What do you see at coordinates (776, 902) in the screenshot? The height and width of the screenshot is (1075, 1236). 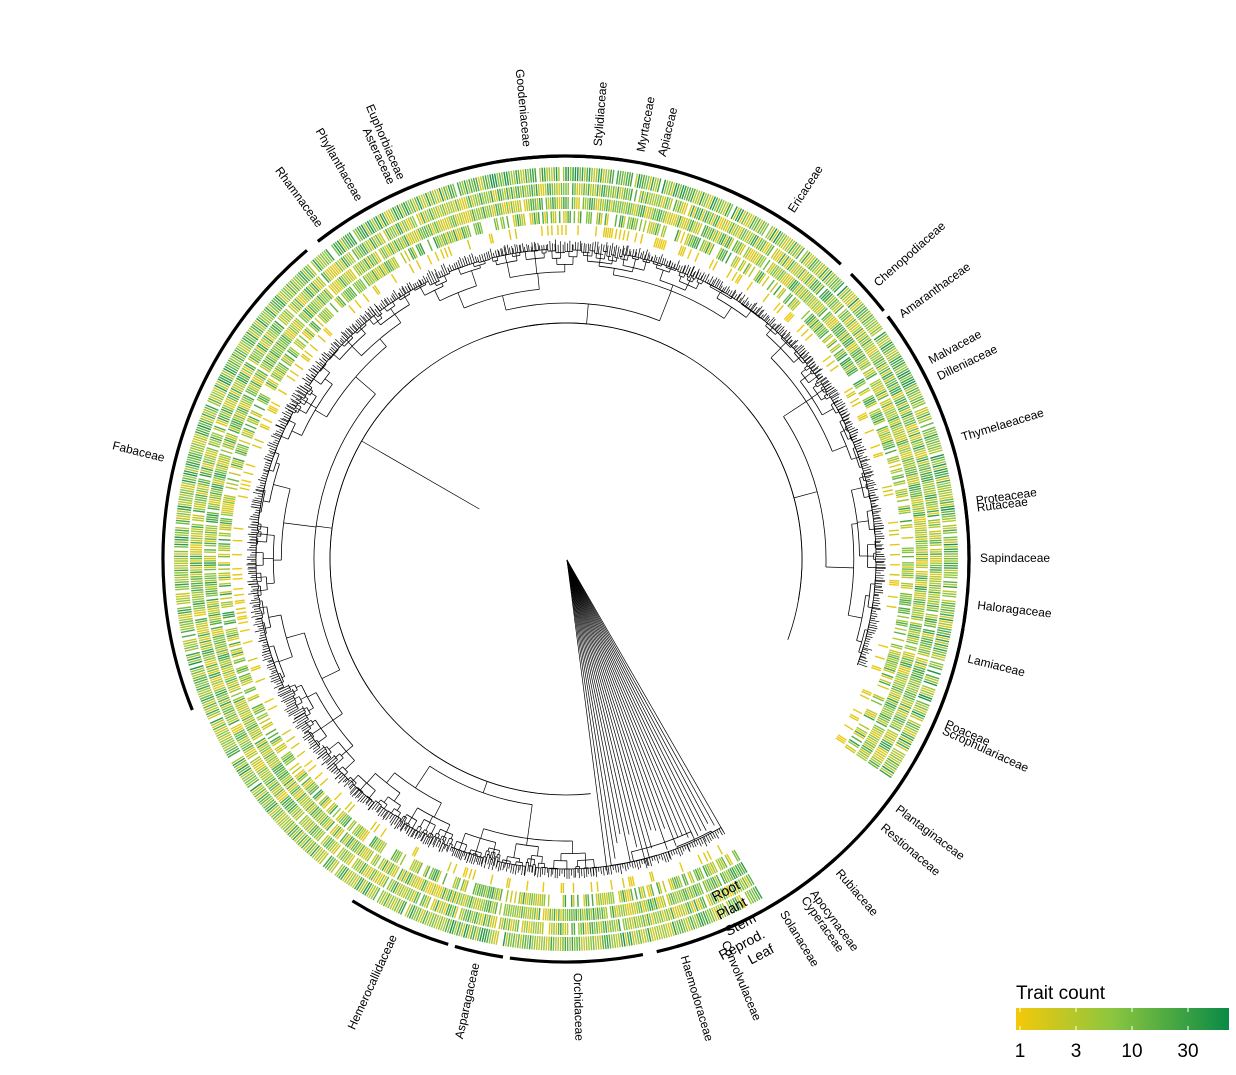 I see `family-arc-solanaceae` at bounding box center [776, 902].